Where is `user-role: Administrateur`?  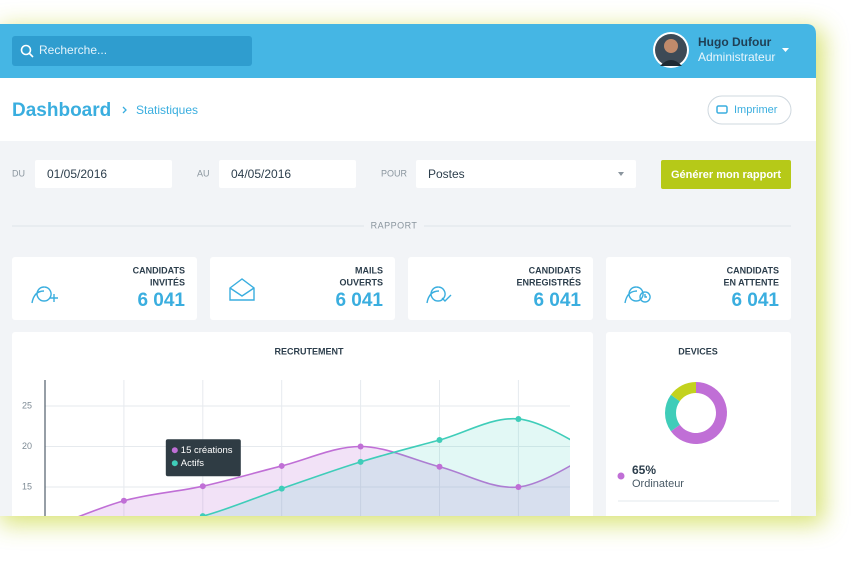
user-role: Administrateur is located at coordinates (736, 57).